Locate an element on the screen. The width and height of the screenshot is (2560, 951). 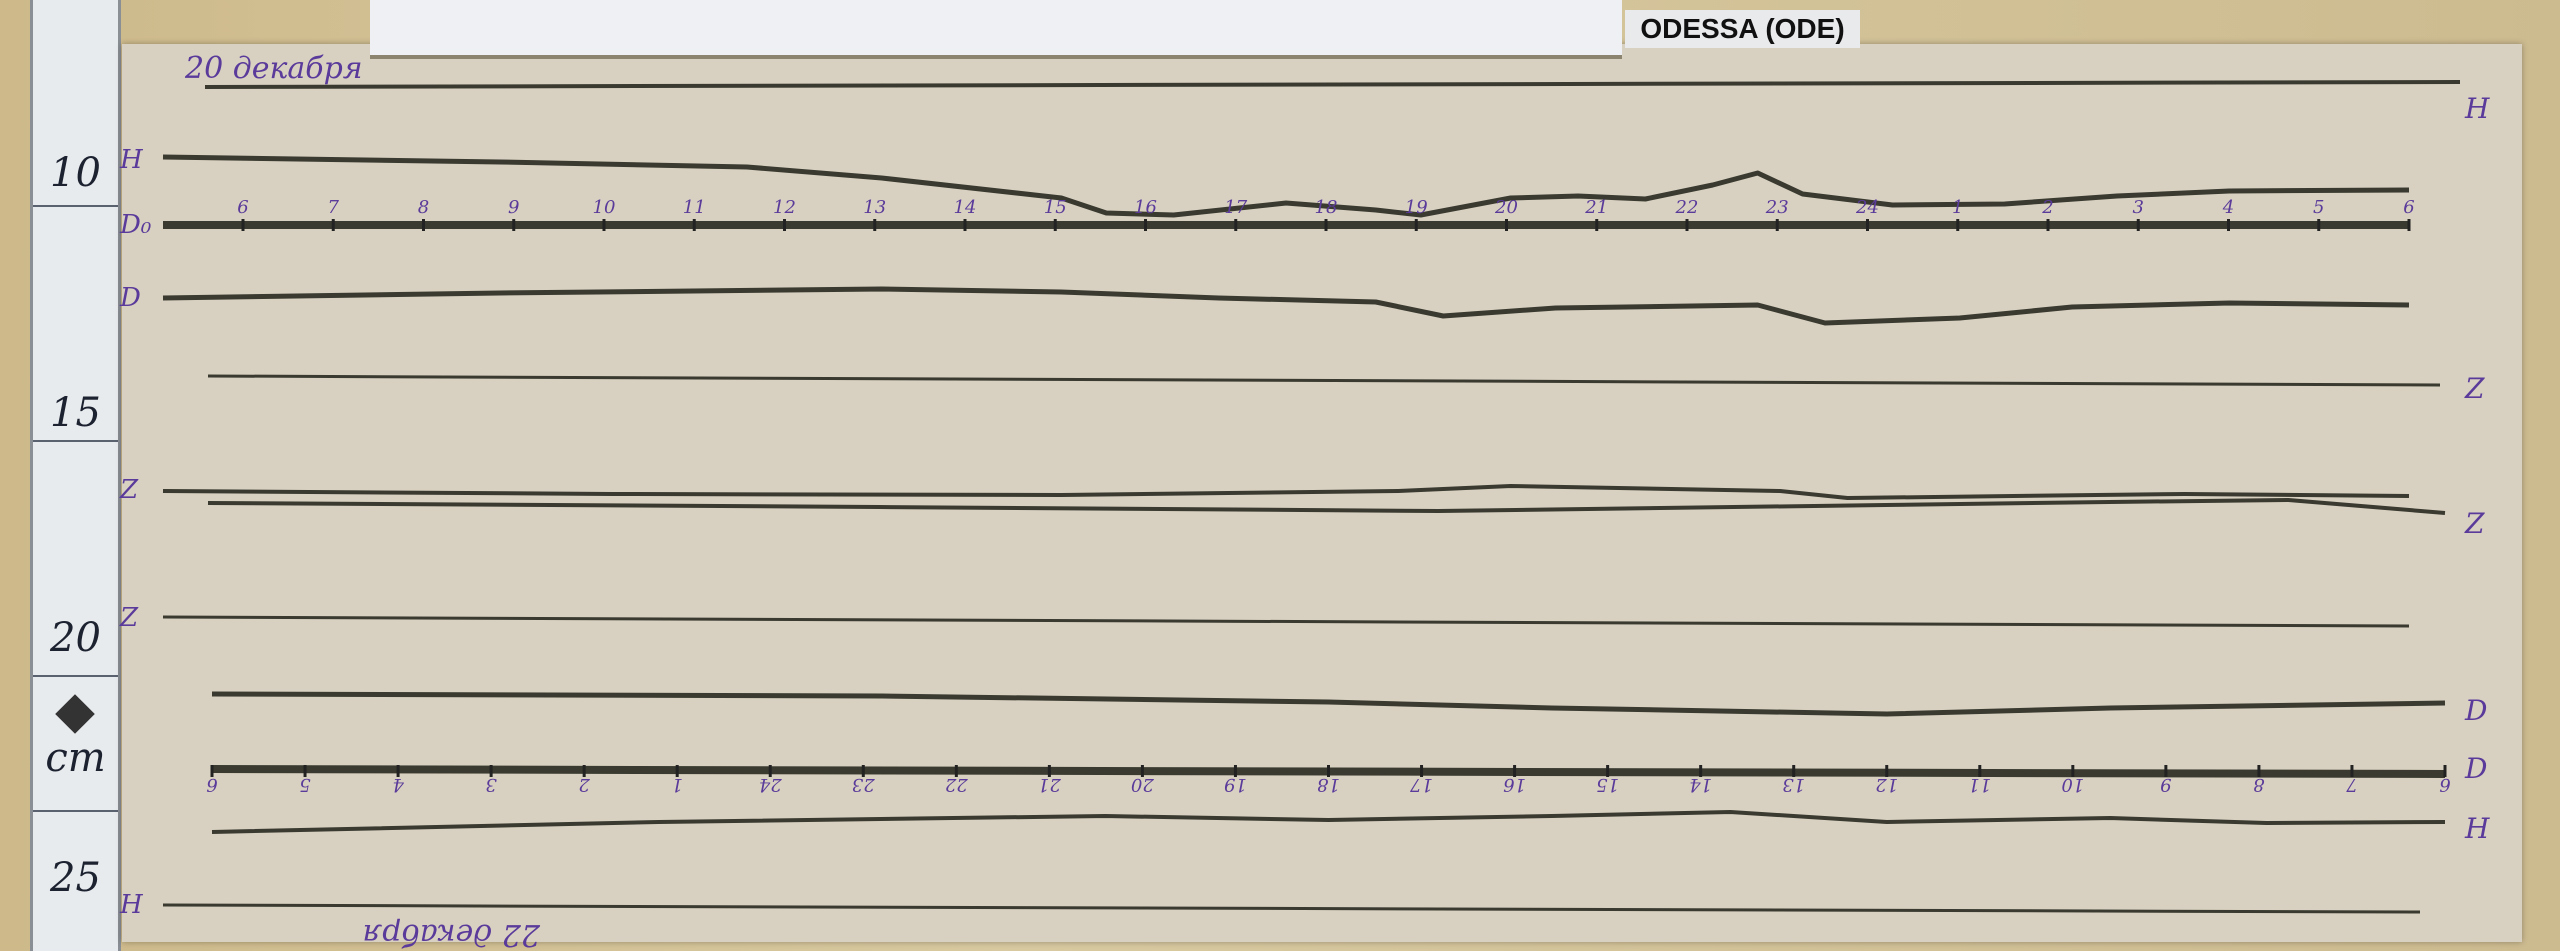
trace-z-upper is located at coordinates (1286, 492).